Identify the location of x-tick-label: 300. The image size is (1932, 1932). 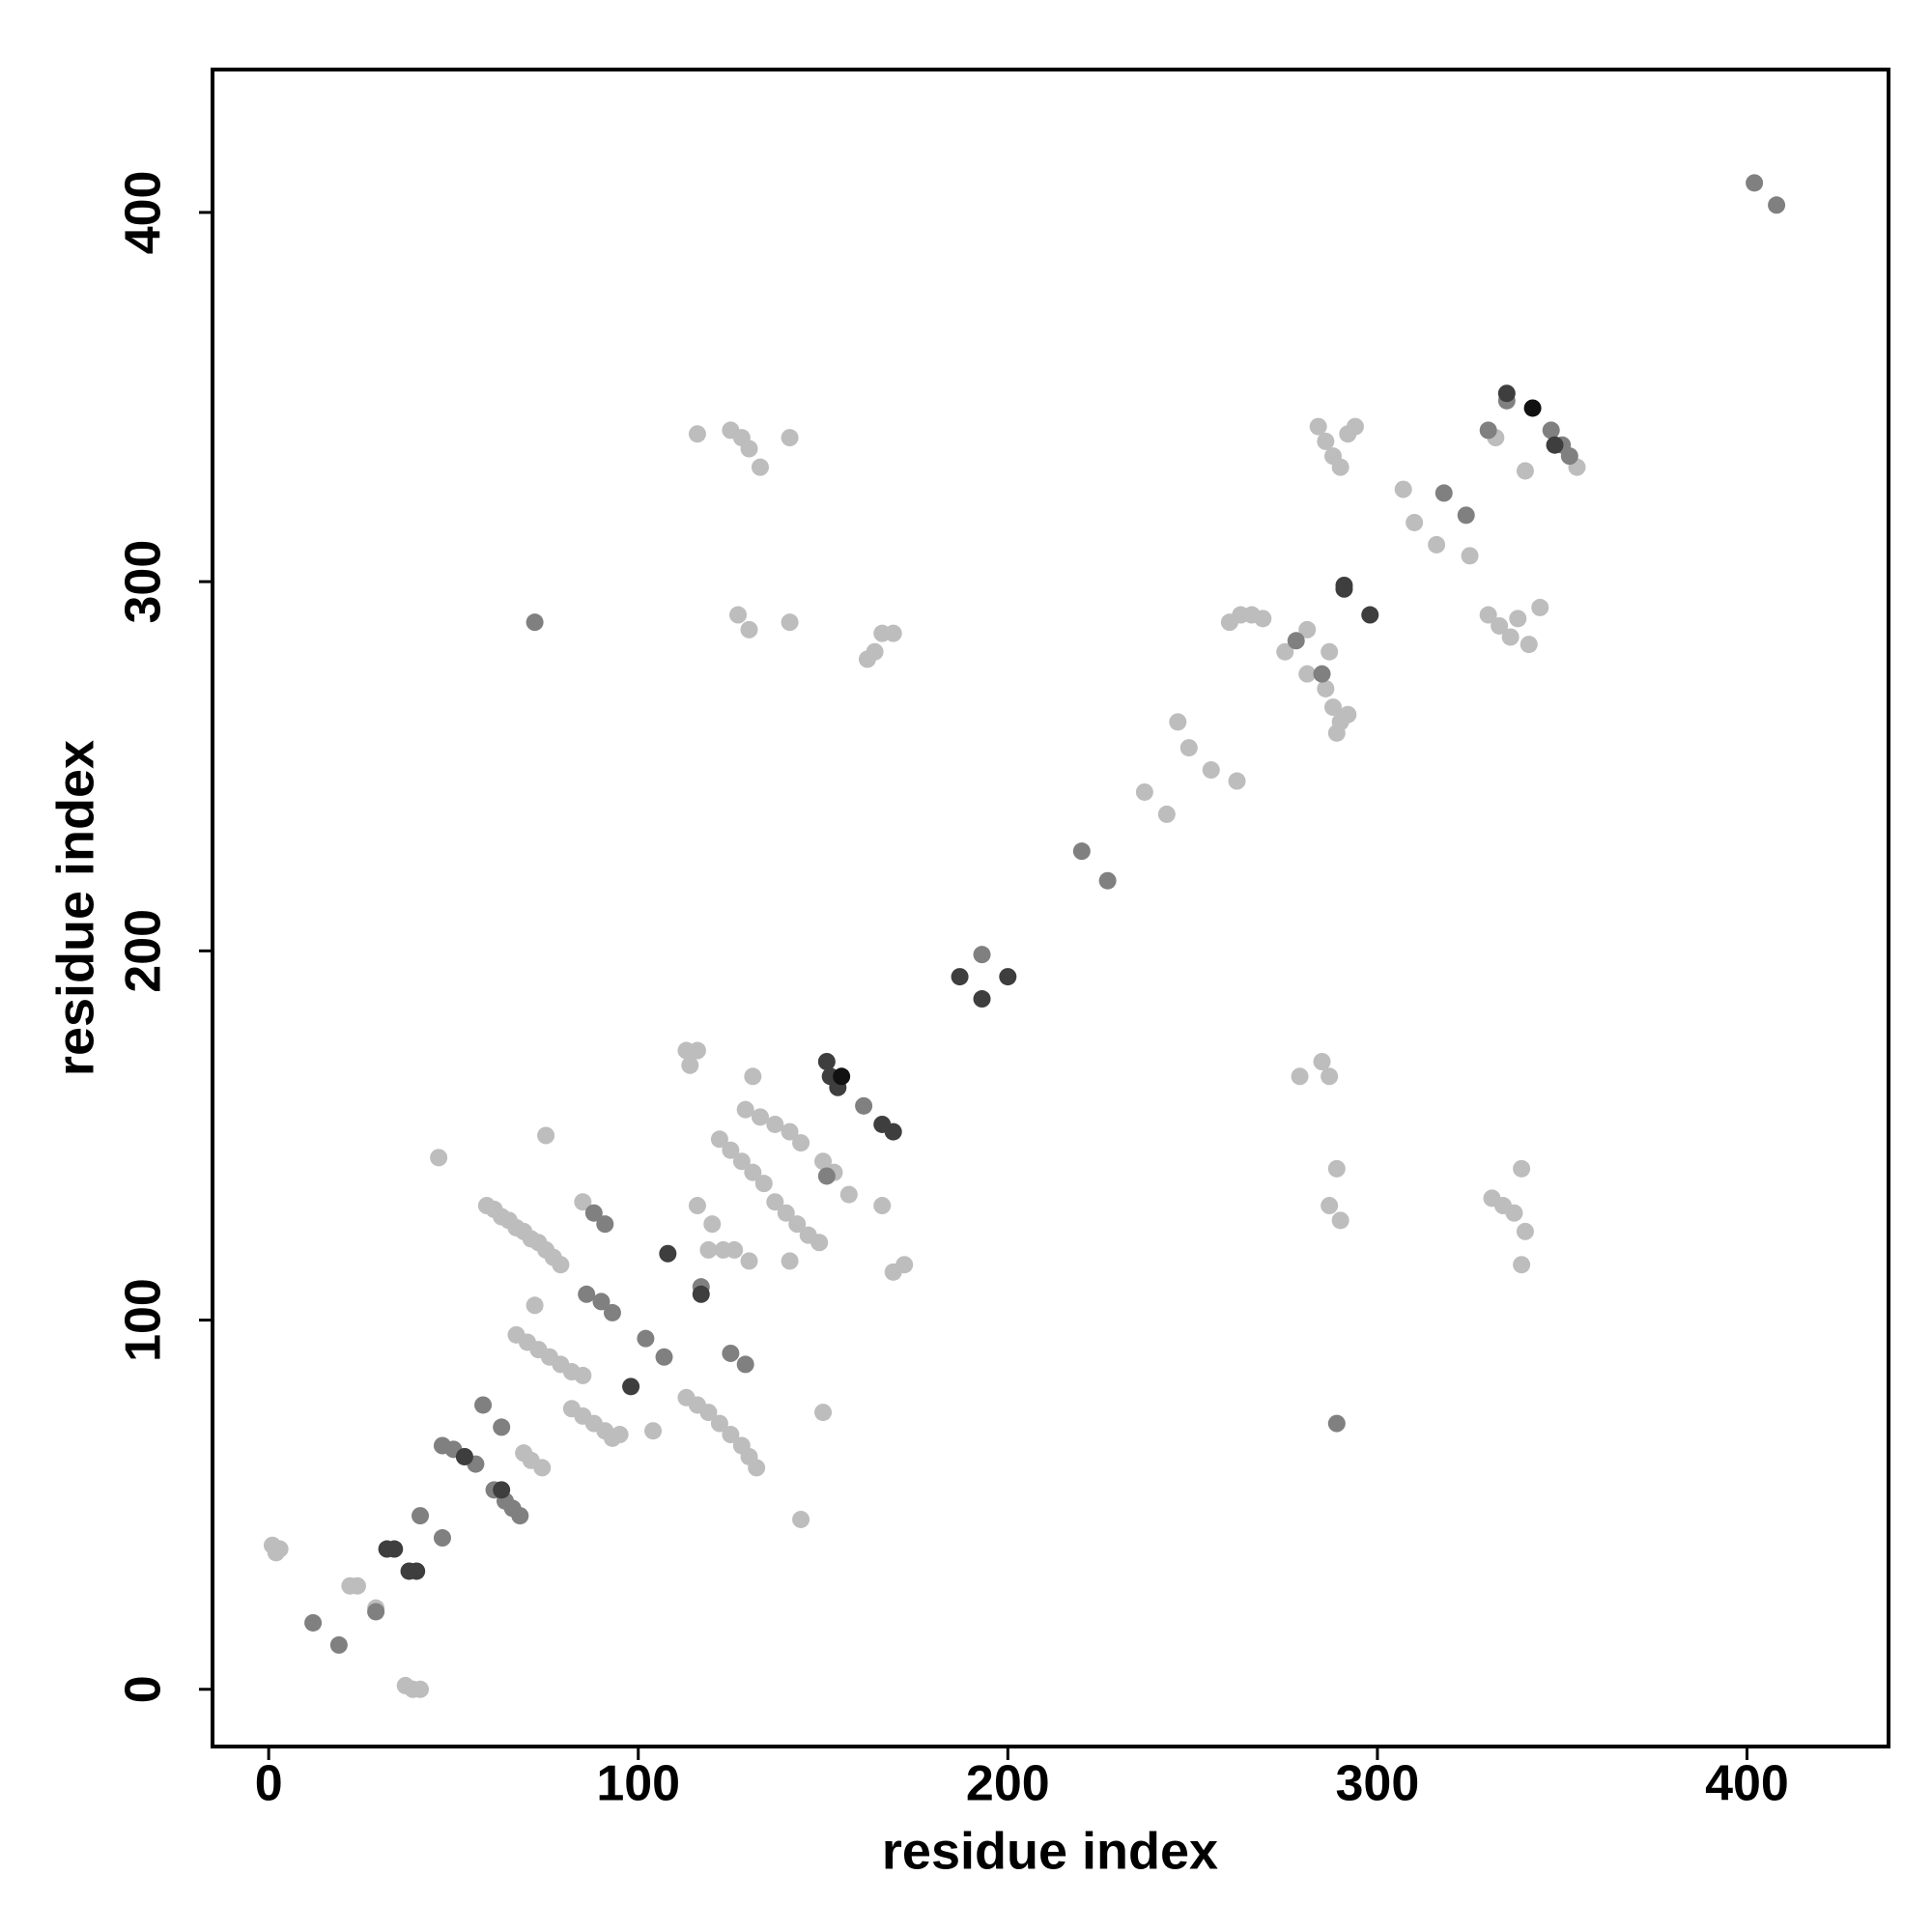
(1378, 1784).